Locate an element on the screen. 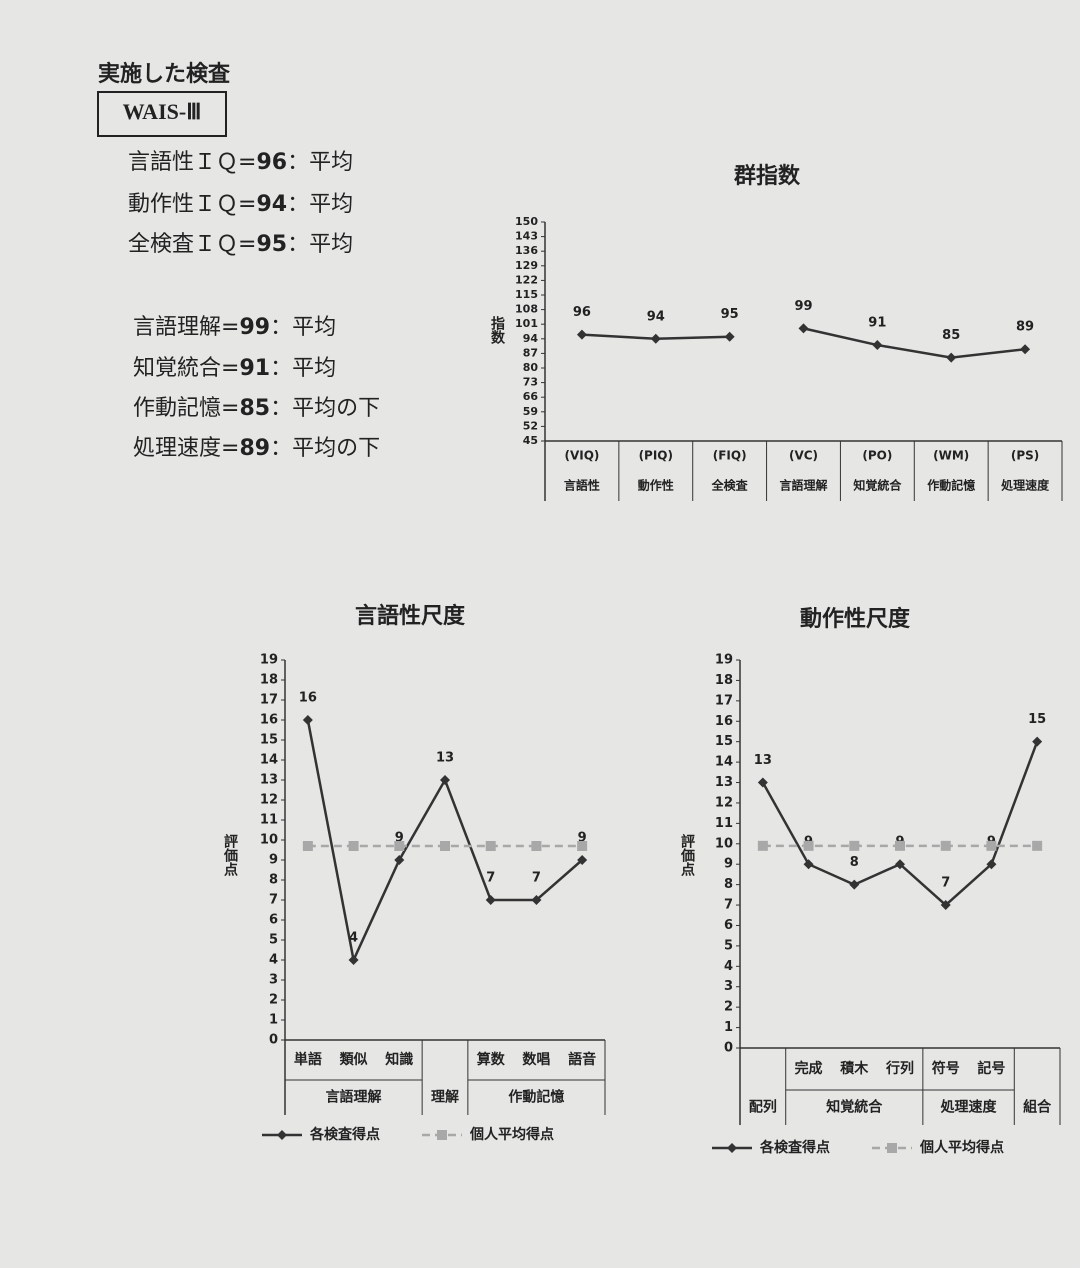 The height and width of the screenshot is (1268, 1080). data-label: 8 is located at coordinates (854, 862).